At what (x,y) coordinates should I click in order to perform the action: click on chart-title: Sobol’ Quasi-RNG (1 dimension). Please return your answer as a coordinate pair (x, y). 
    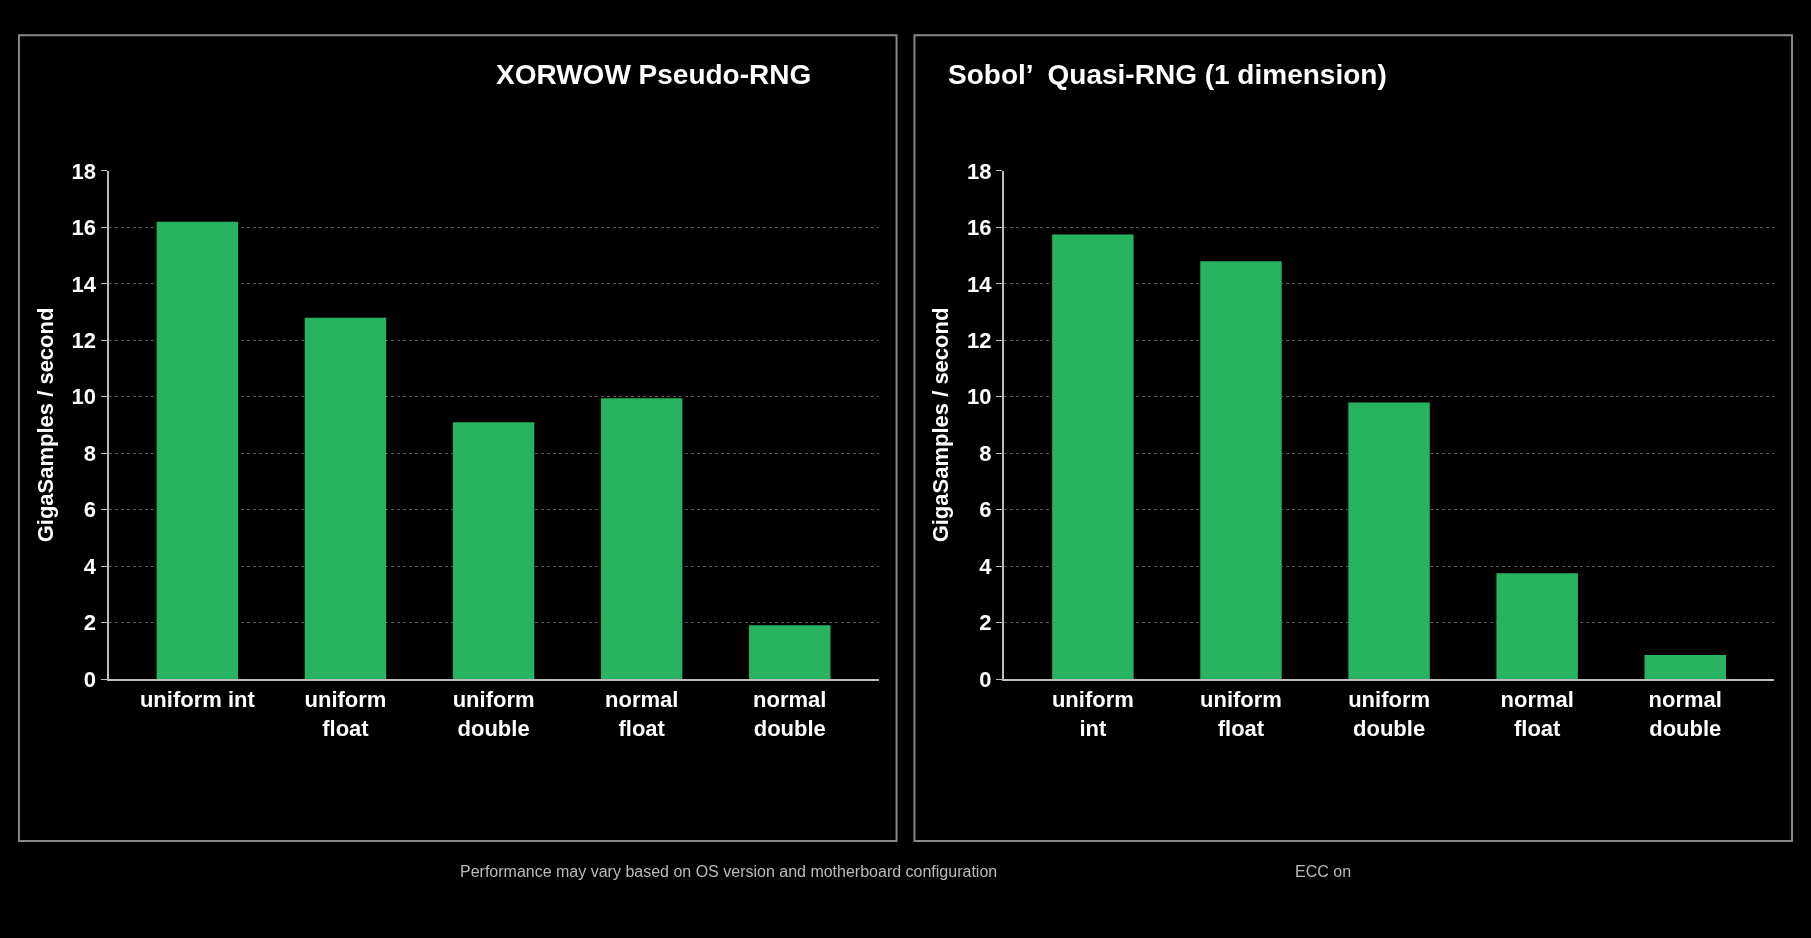
    Looking at the image, I should click on (1167, 74).